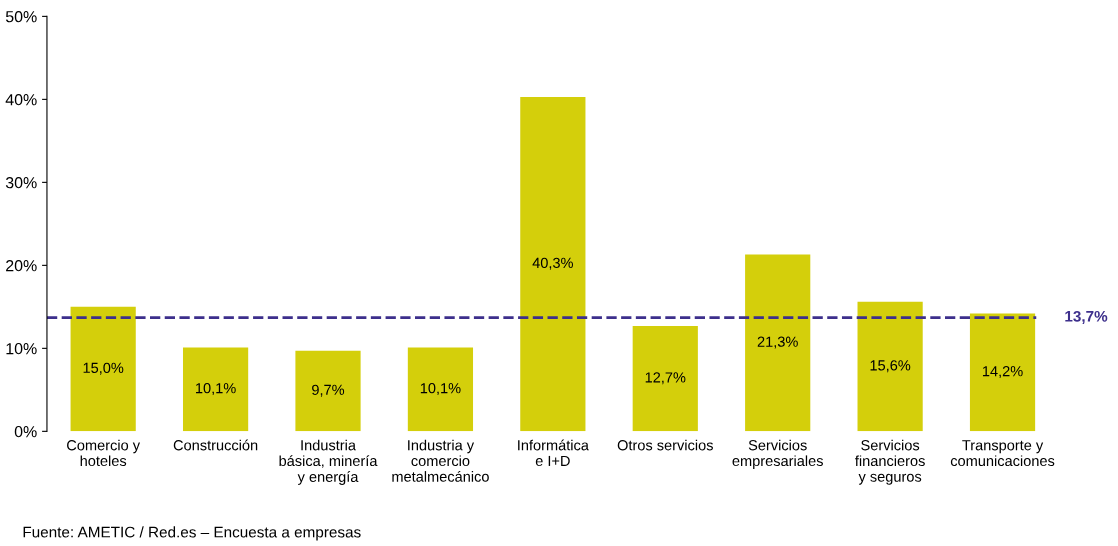 Image resolution: width=1118 pixels, height=546 pixels. I want to click on source-note: Fuente: AMETIC / Red.es – Encuesta a empresas, so click(192, 533).